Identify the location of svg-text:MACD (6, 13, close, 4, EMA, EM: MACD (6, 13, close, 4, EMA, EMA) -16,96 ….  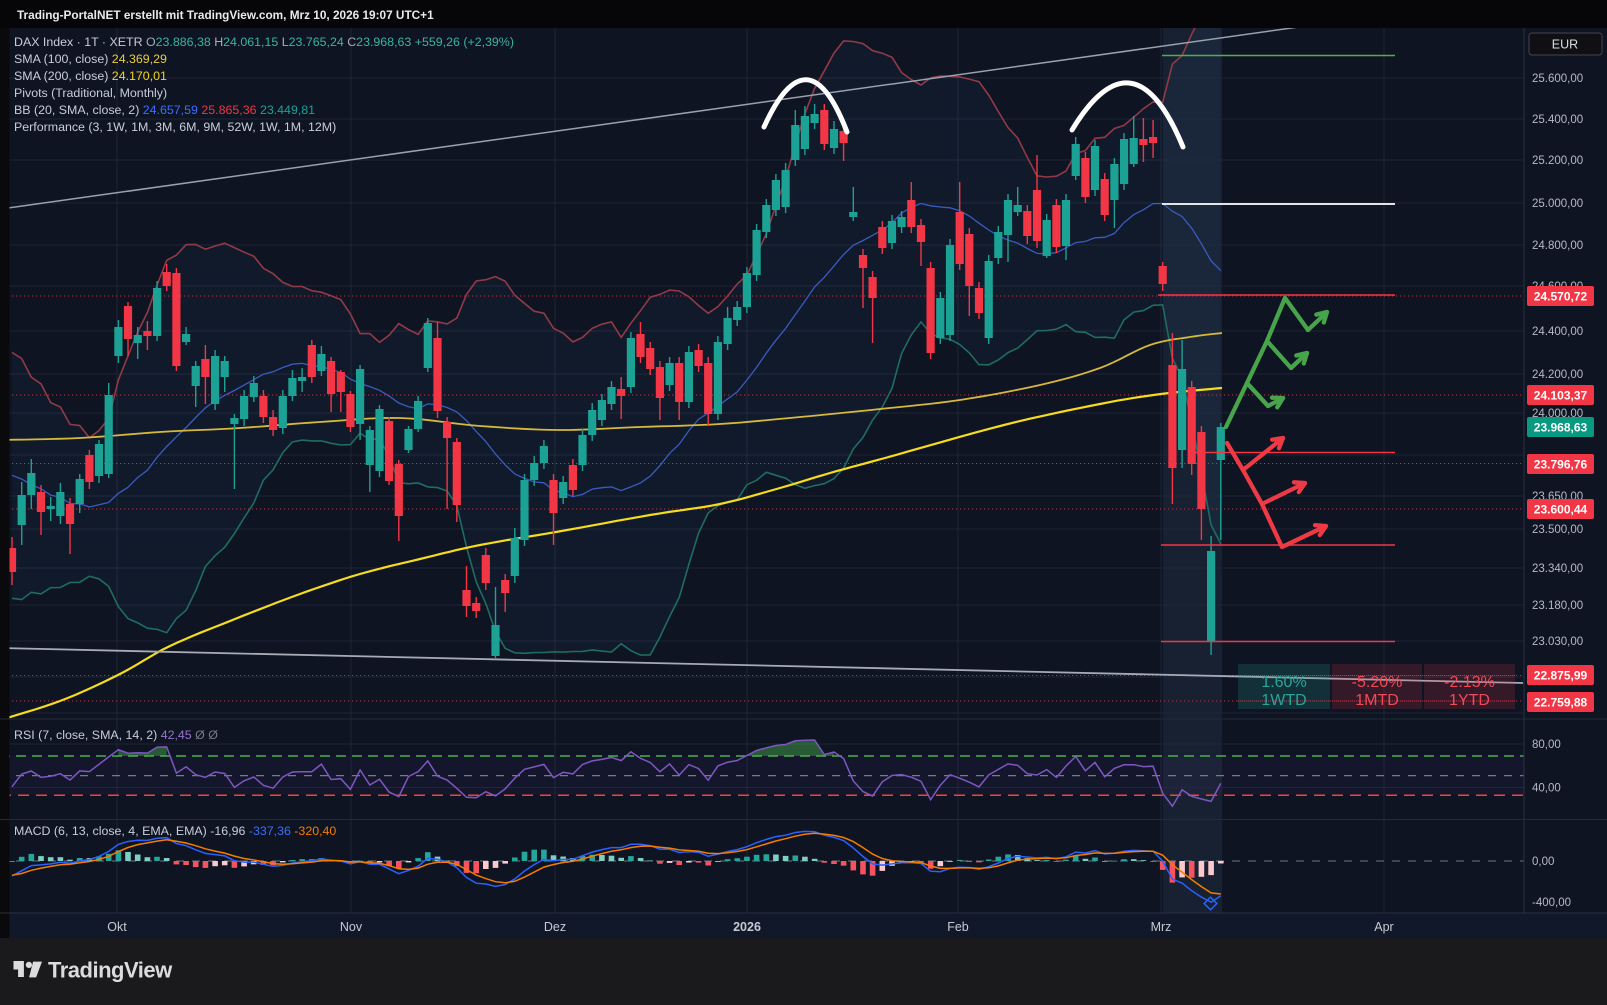
(175, 831).